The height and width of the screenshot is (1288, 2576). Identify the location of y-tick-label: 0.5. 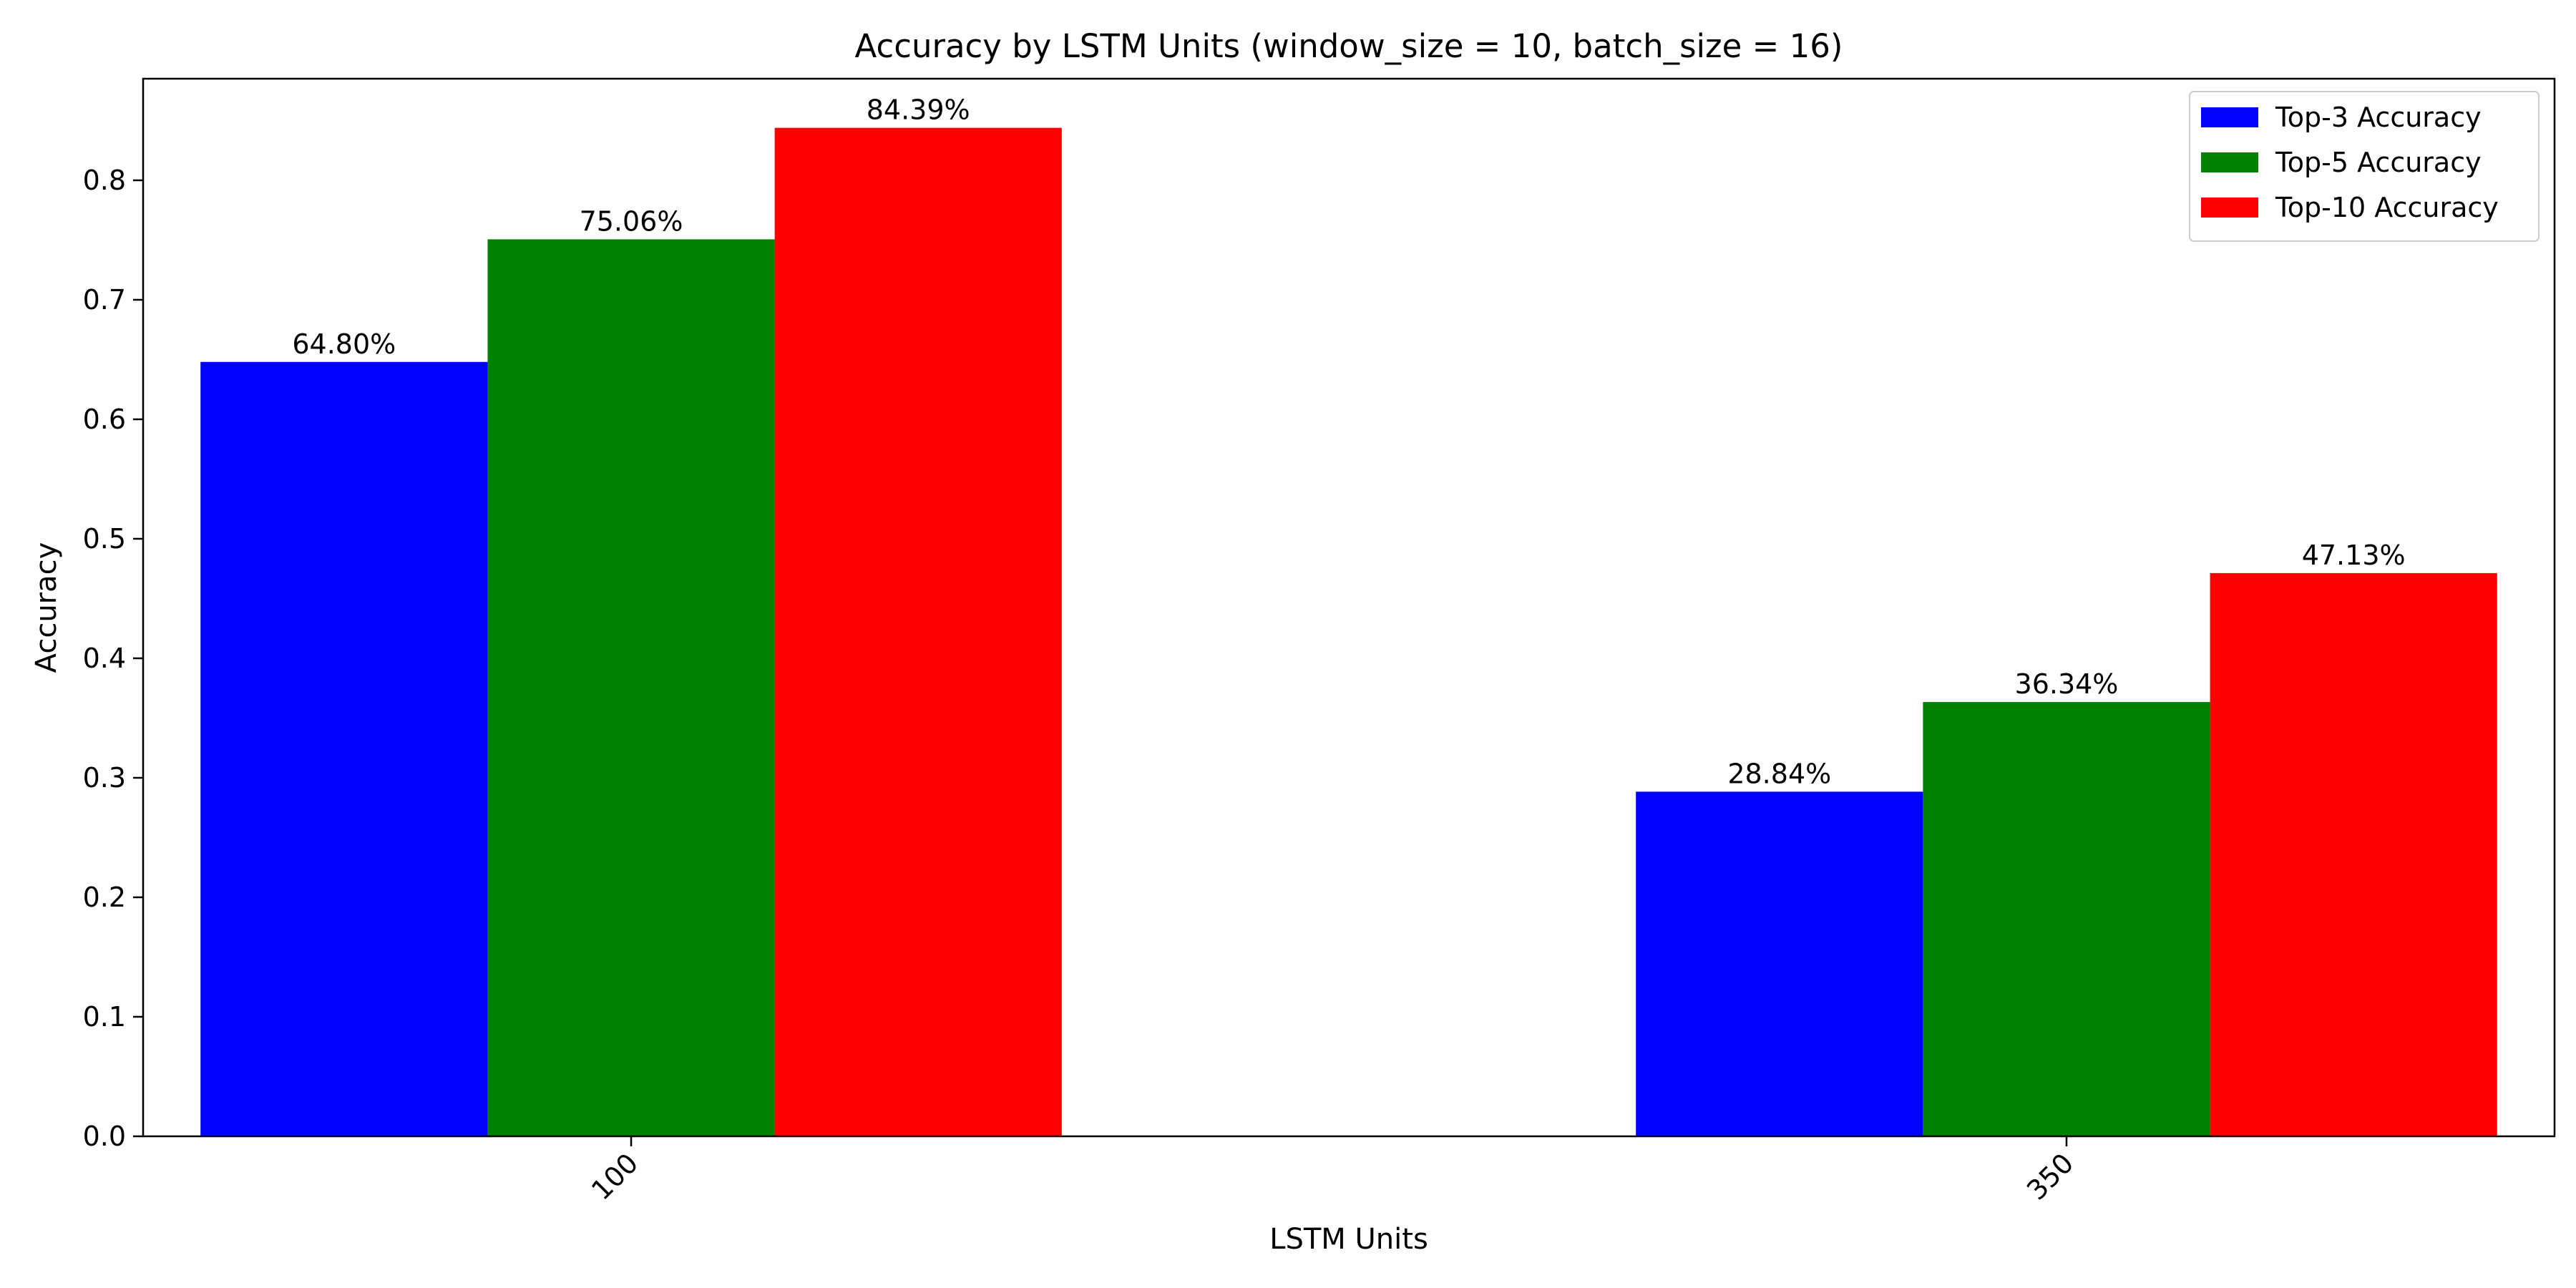
(104, 539).